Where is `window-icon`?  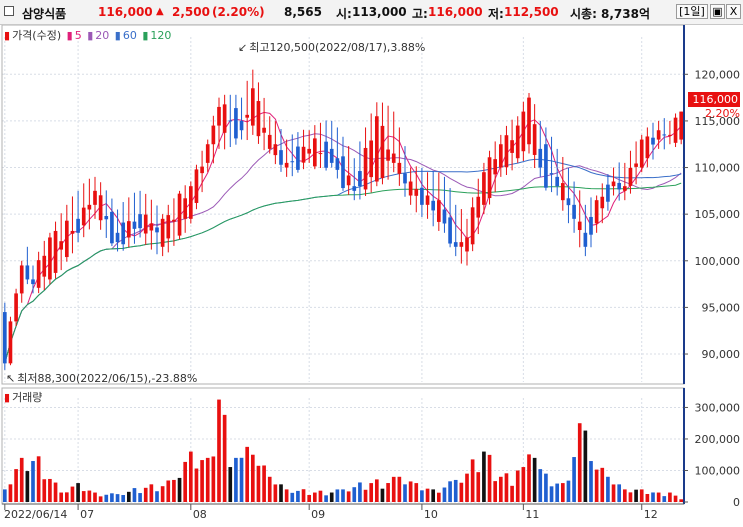
window-icon is located at coordinates (9, 11).